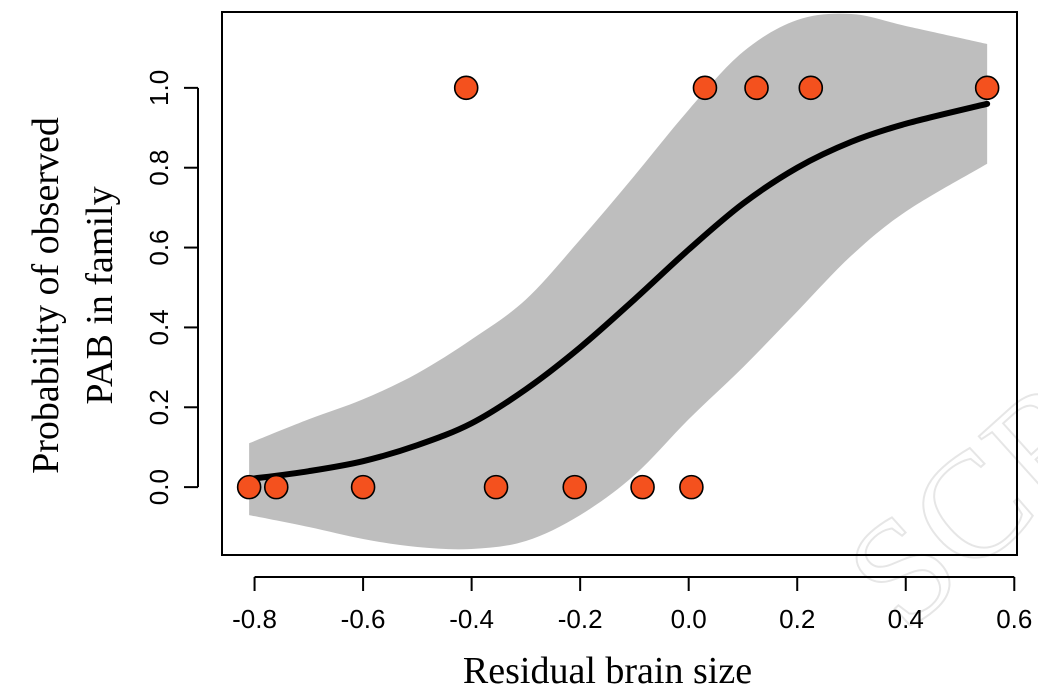 This screenshot has width=1038, height=697. I want to click on y-tick-label: 0.2, so click(159, 407).